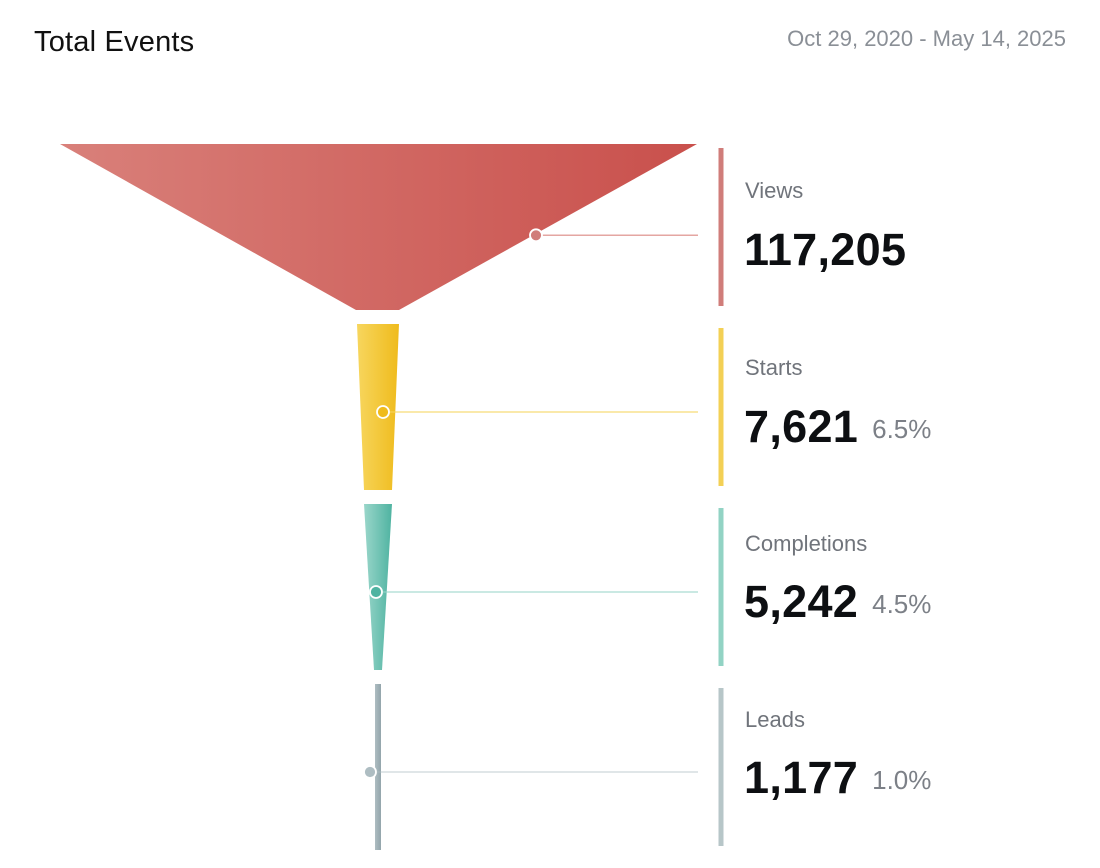 Image resolution: width=1100 pixels, height=868 pixels. What do you see at coordinates (370, 772) in the screenshot?
I see `connector-dot-leads` at bounding box center [370, 772].